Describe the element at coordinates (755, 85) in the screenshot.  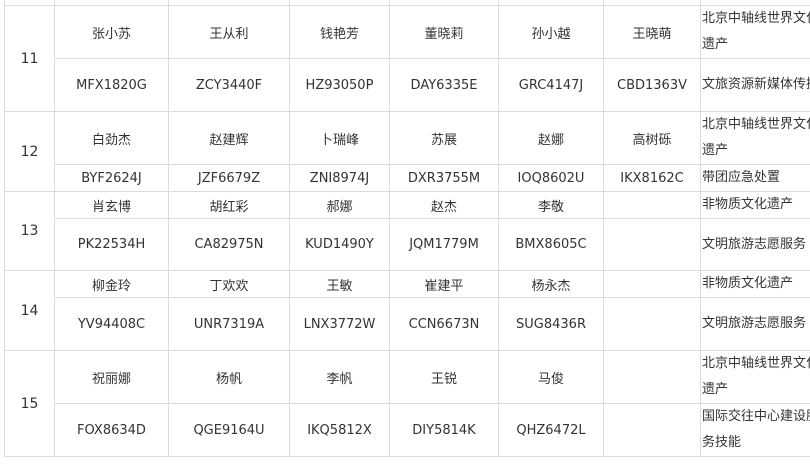
I see `course-name: 文旅资源新媒体传播` at that location.